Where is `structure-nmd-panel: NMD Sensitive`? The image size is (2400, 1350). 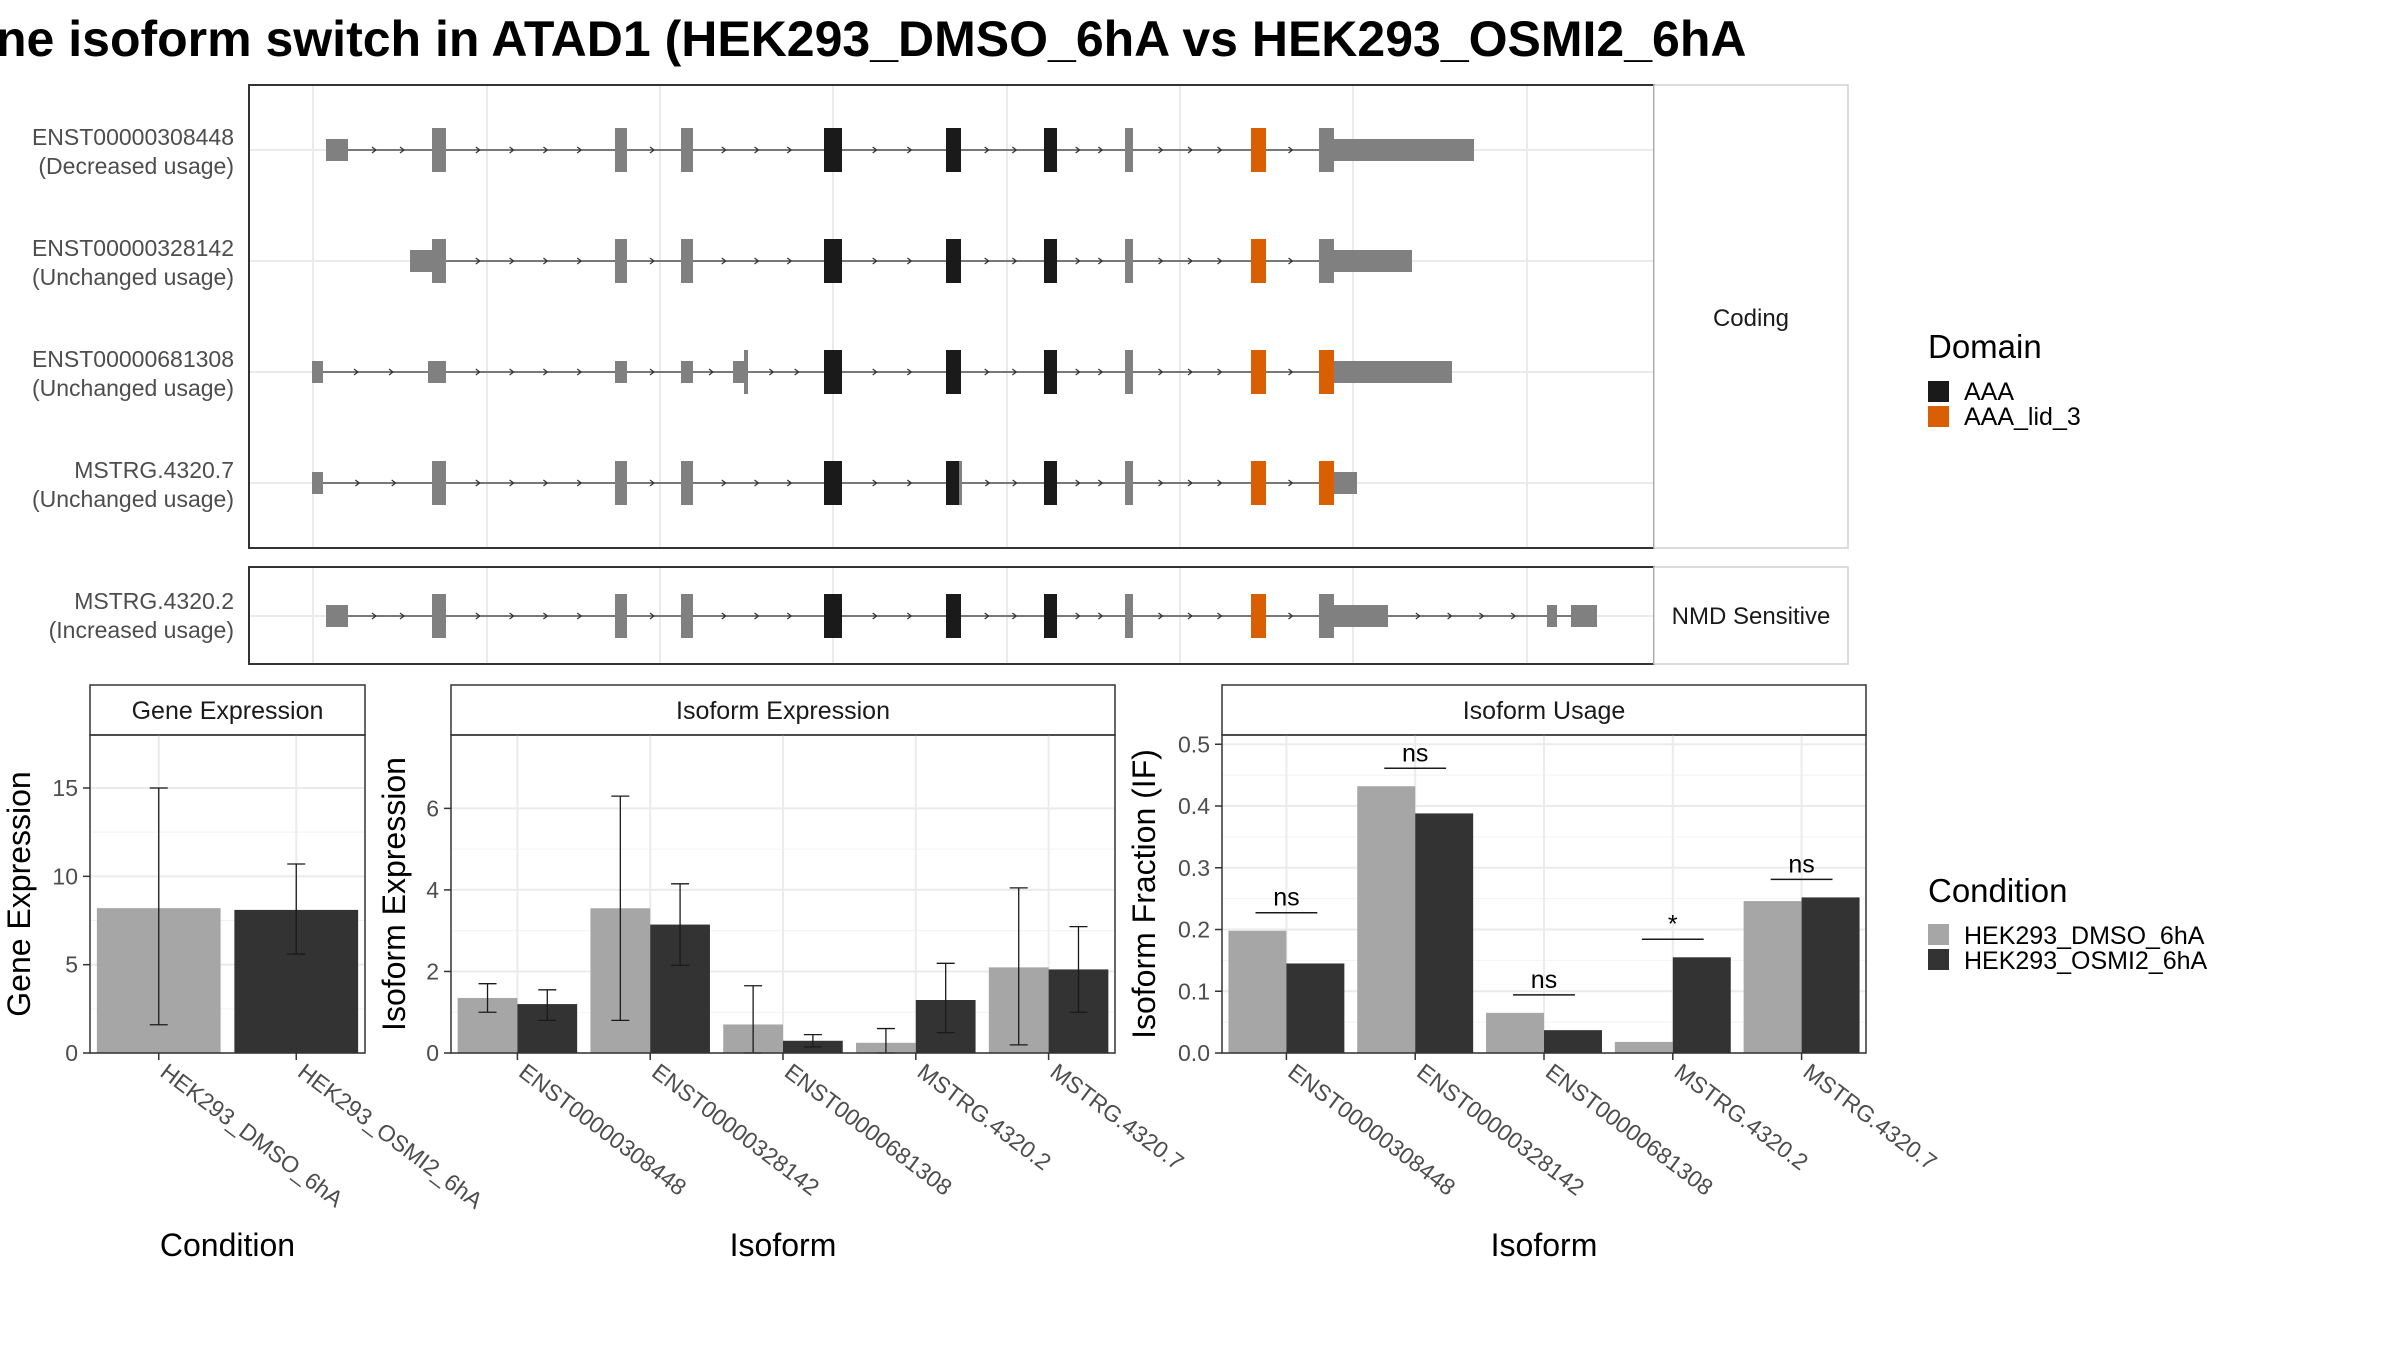 structure-nmd-panel: NMD Sensitive is located at coordinates (1048, 615).